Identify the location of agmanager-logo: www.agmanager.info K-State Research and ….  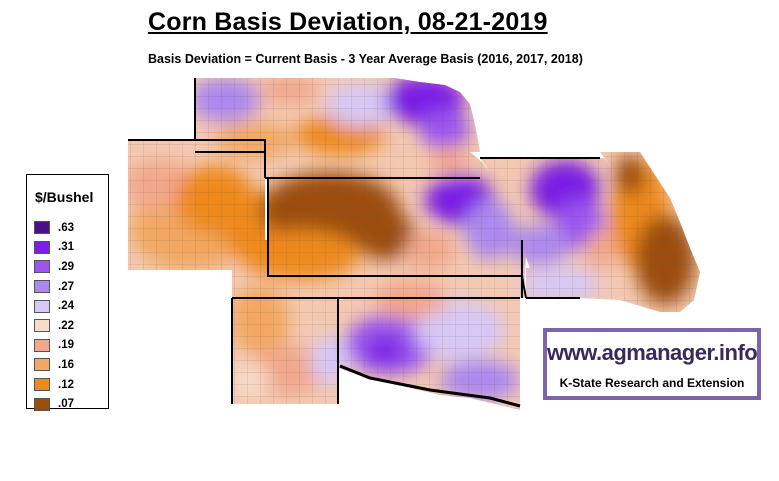
(652, 364).